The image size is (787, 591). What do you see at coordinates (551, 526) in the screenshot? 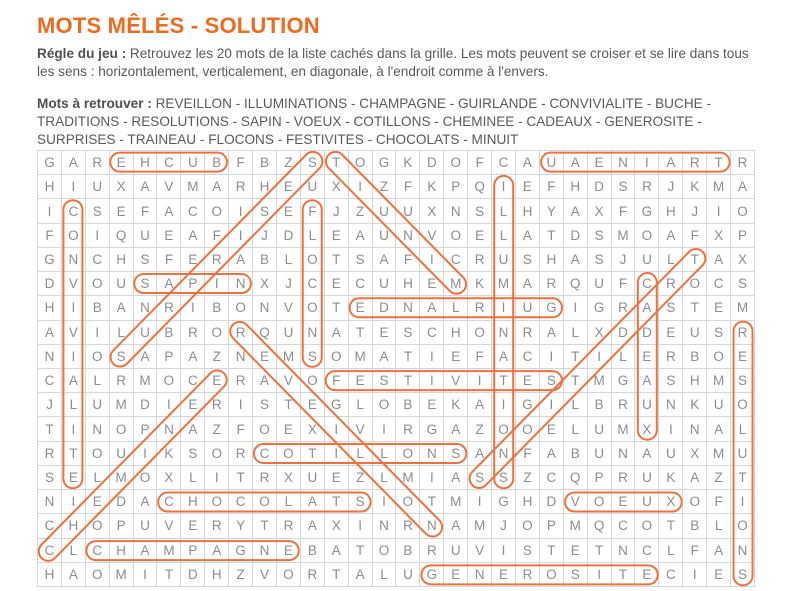
I see `grid-cell: P` at bounding box center [551, 526].